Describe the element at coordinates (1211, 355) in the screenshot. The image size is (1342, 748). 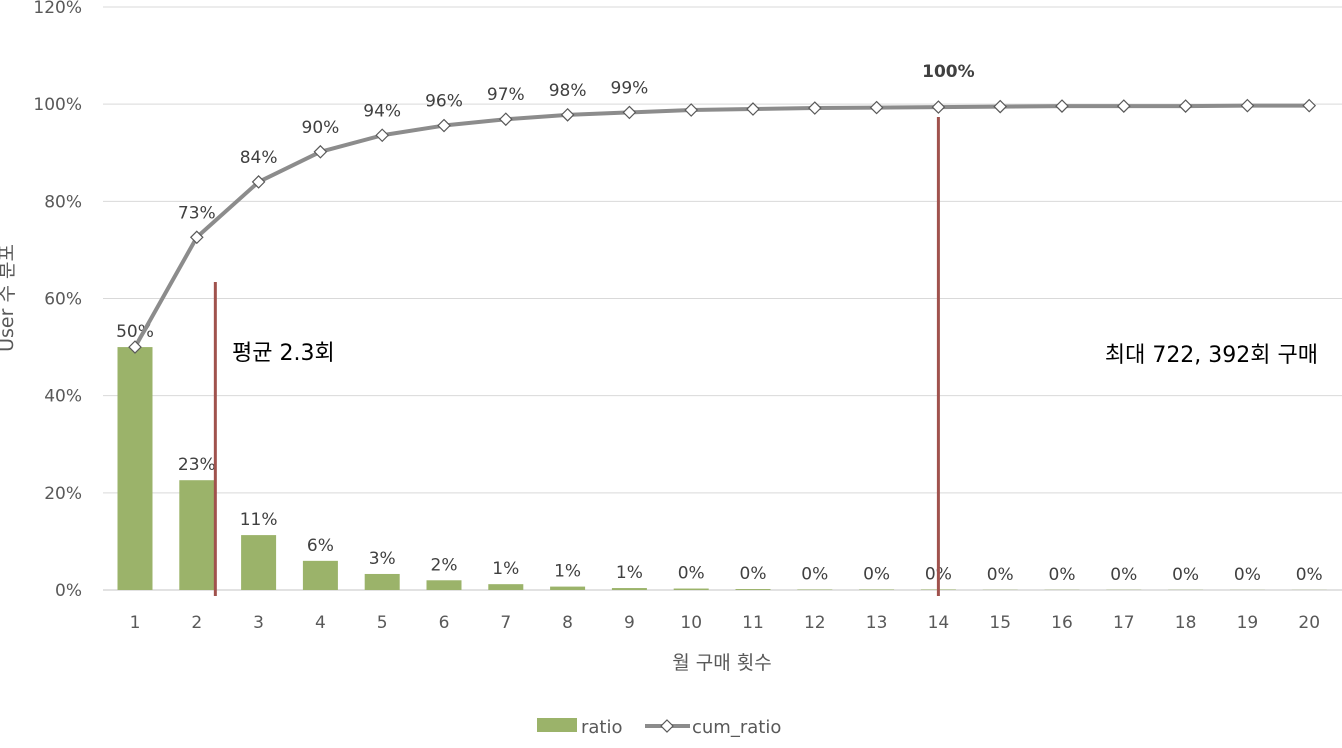
I see `maximum-annotation: 최대 722, 392회 구매` at that location.